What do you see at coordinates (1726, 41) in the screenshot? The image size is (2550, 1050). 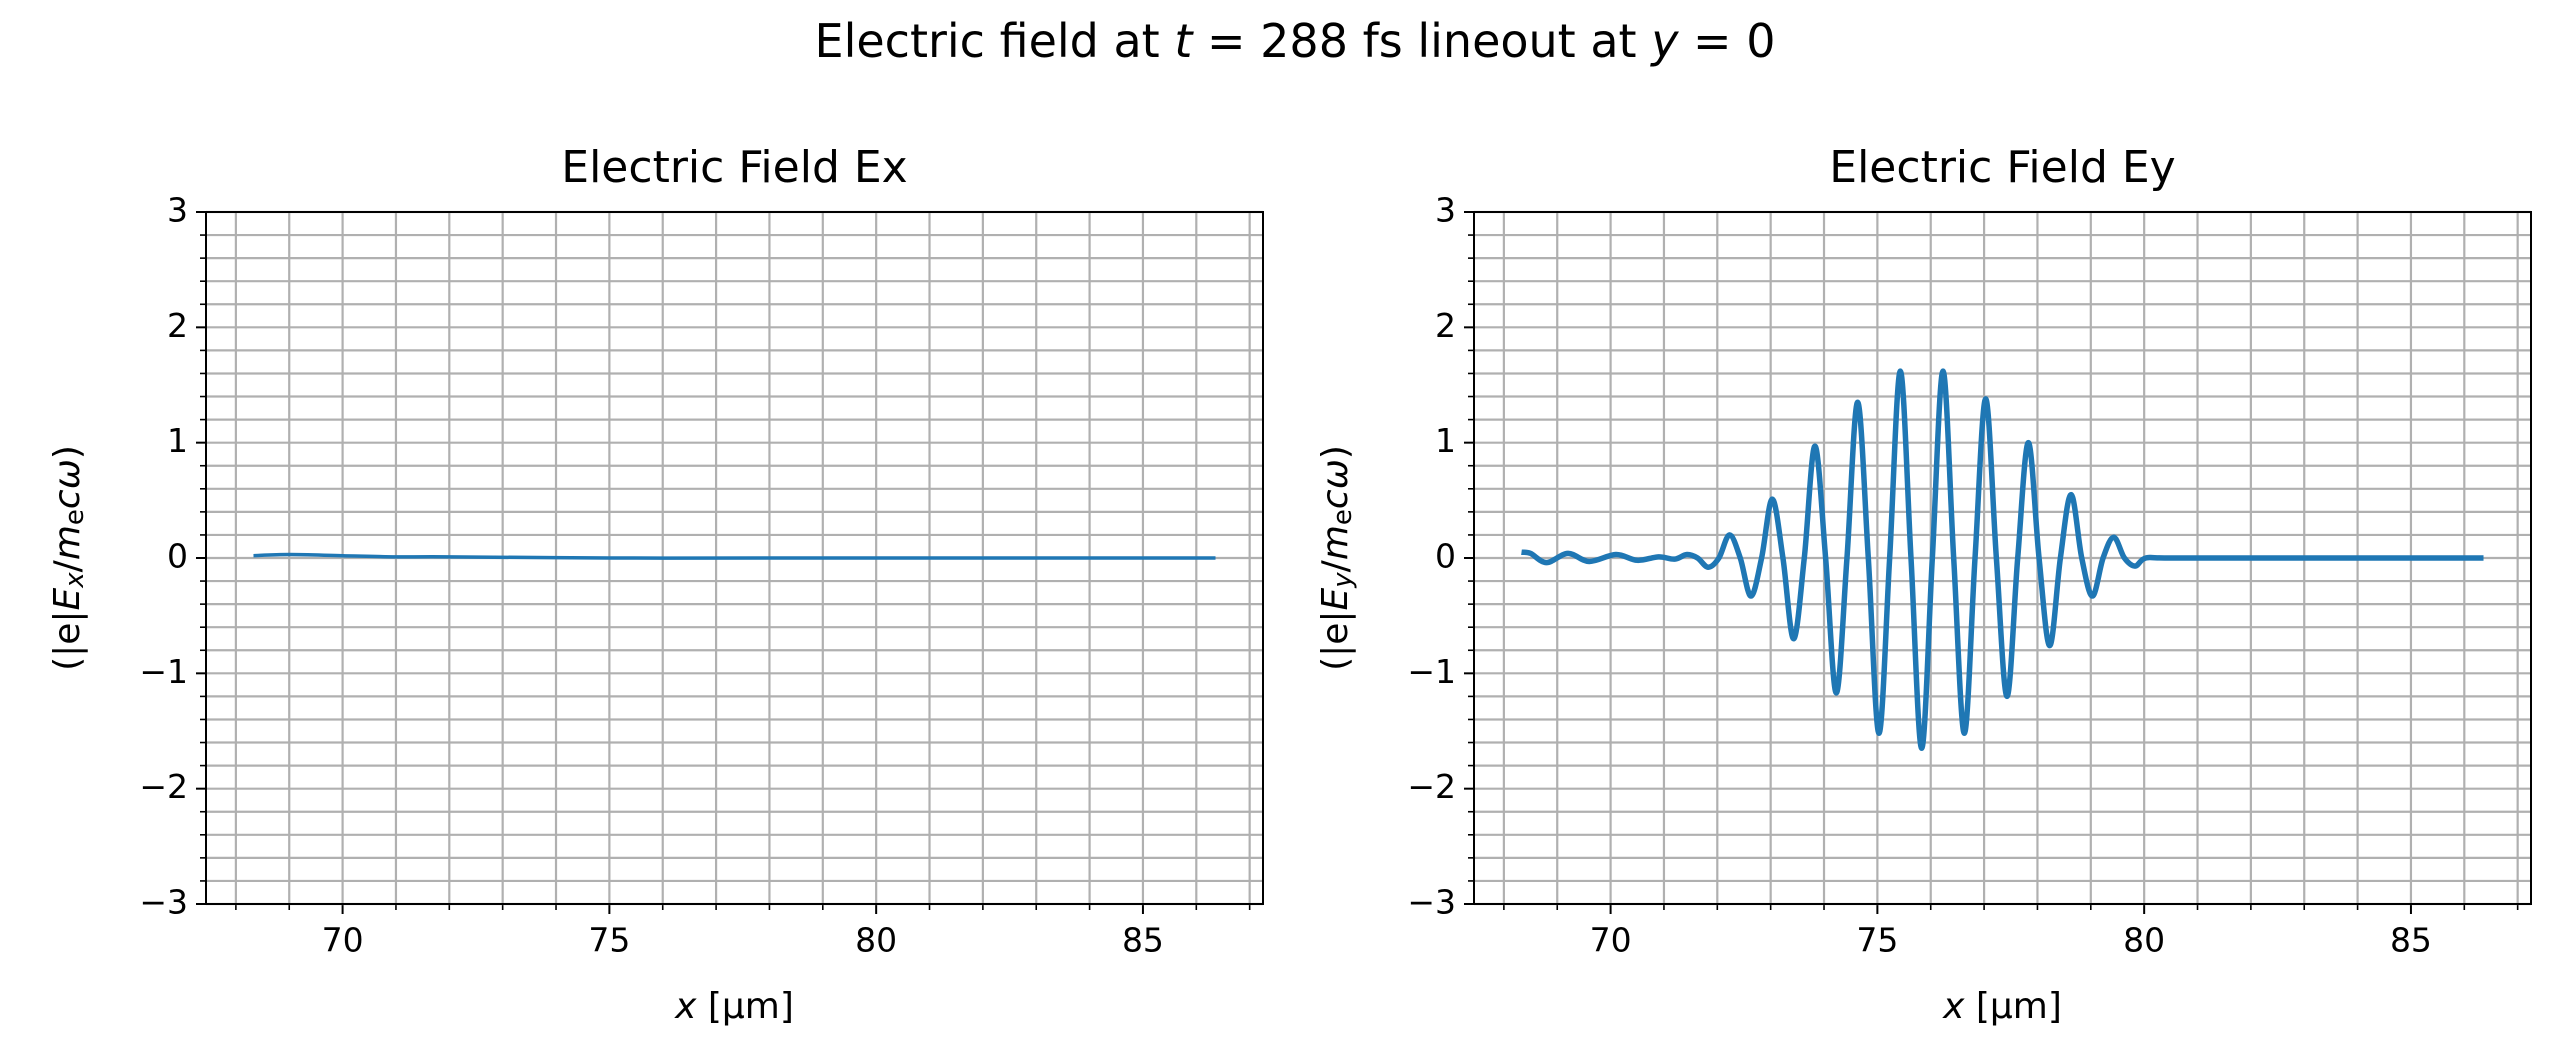 I see `text-part: = 0` at bounding box center [1726, 41].